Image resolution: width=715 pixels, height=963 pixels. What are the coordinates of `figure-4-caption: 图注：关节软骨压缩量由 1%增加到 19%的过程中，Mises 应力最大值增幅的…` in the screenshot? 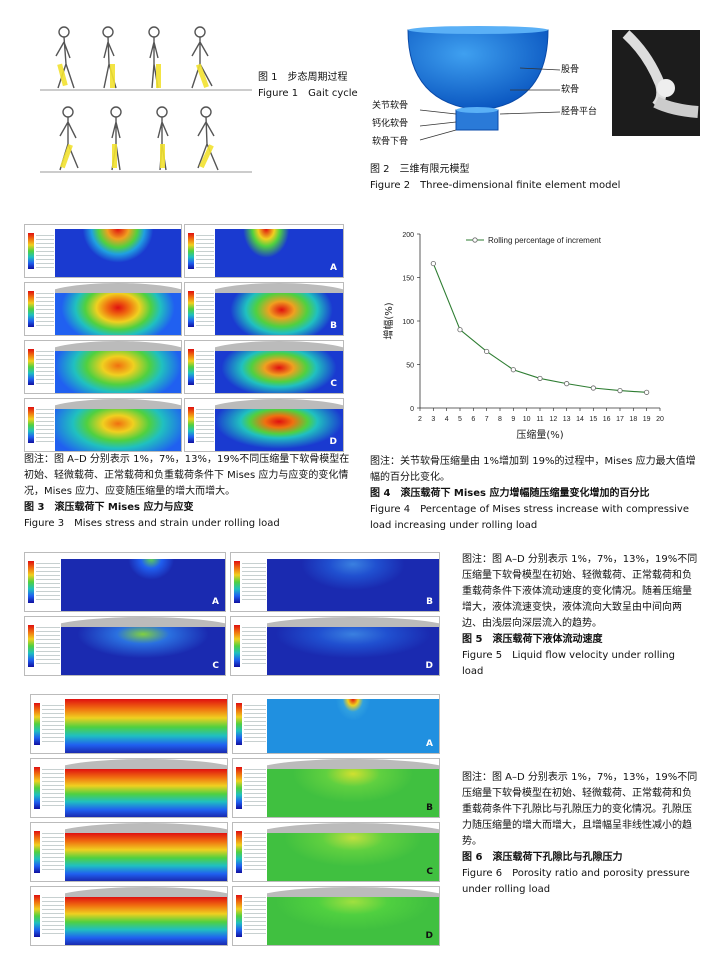 It's located at (535, 494).